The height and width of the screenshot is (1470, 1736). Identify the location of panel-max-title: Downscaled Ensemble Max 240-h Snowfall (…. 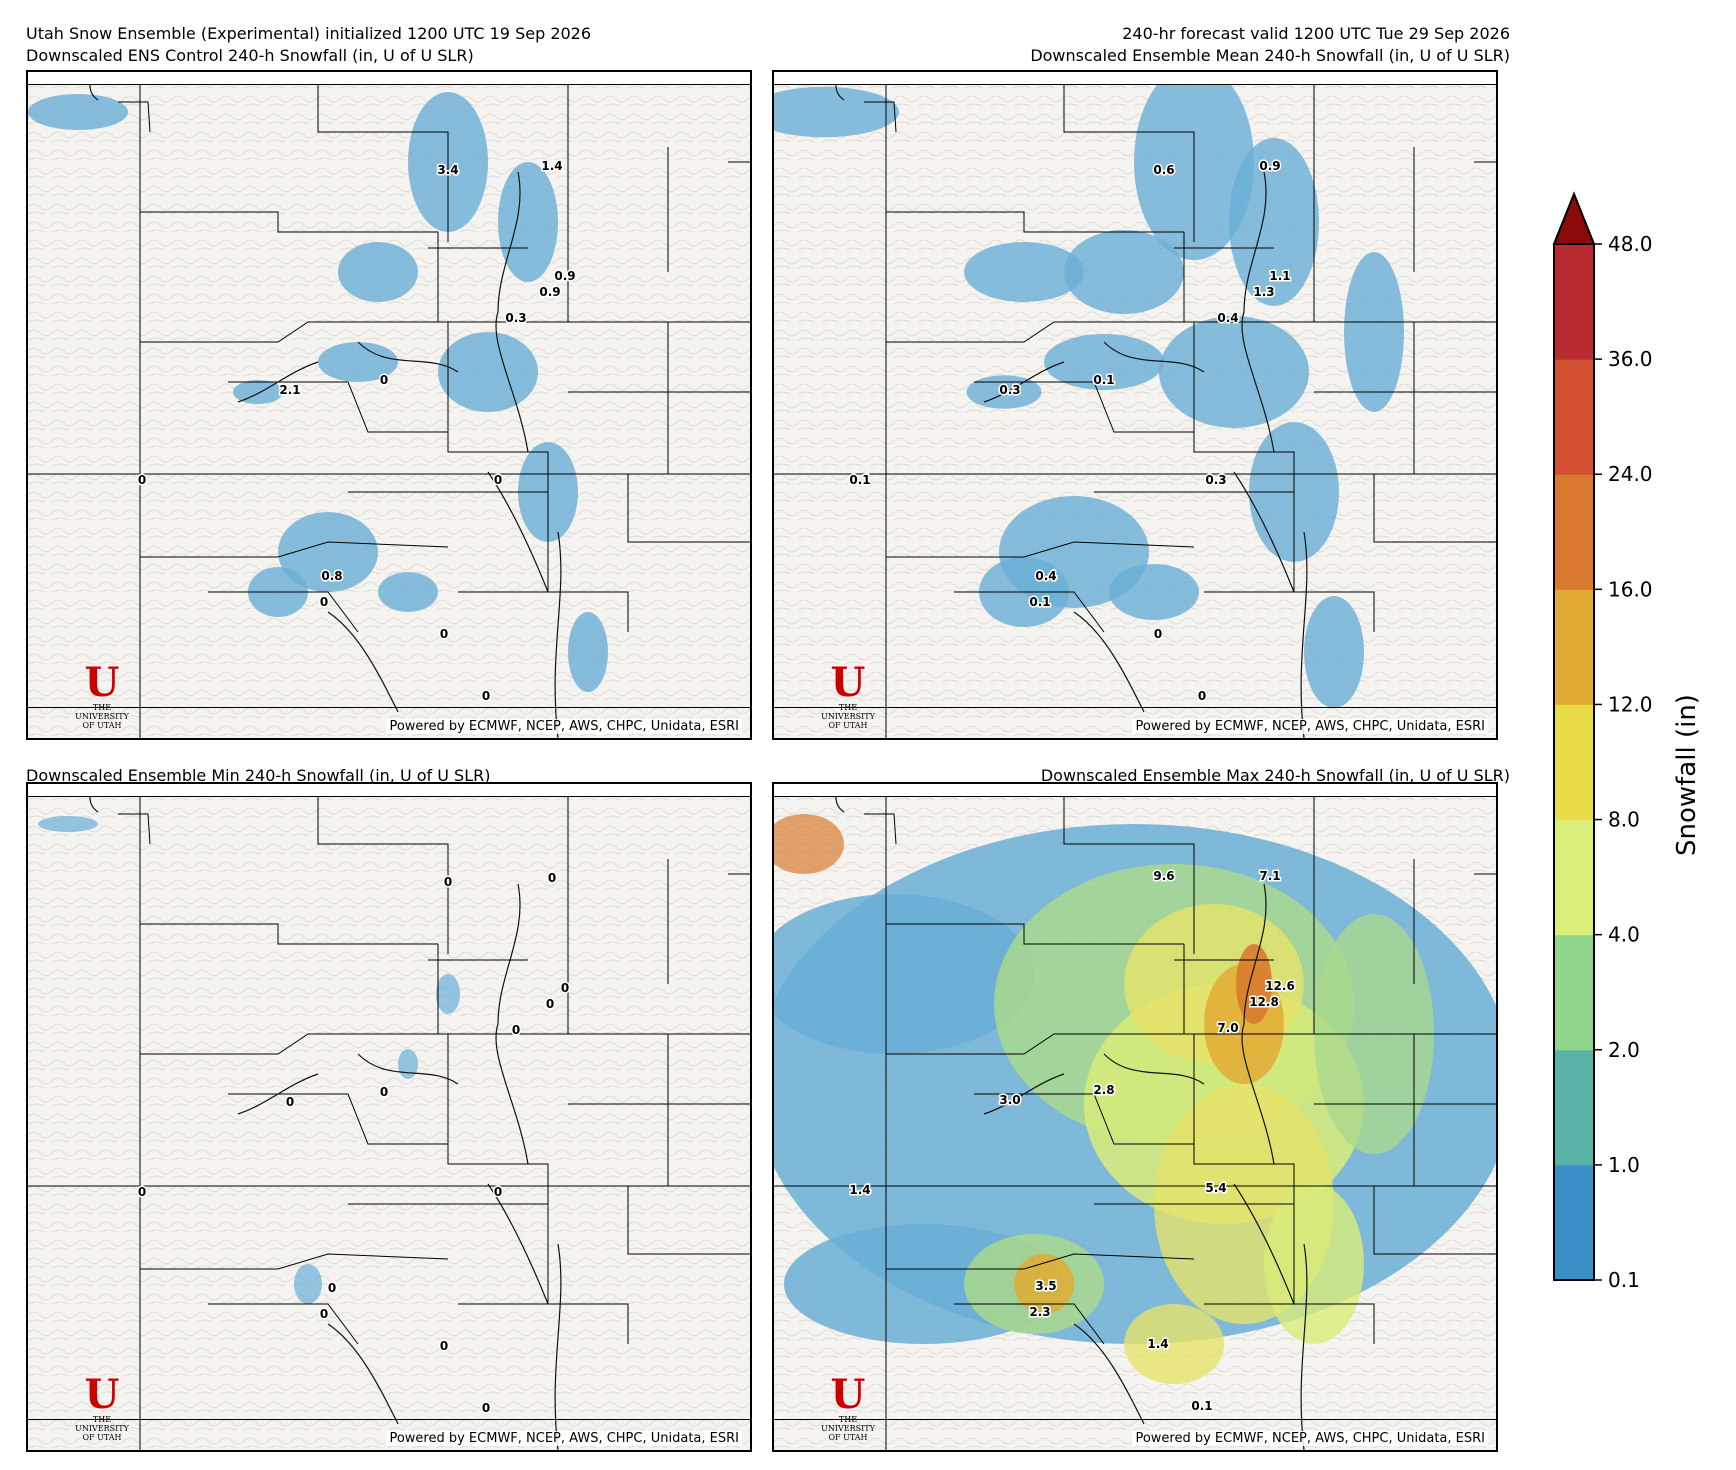
(1275, 775).